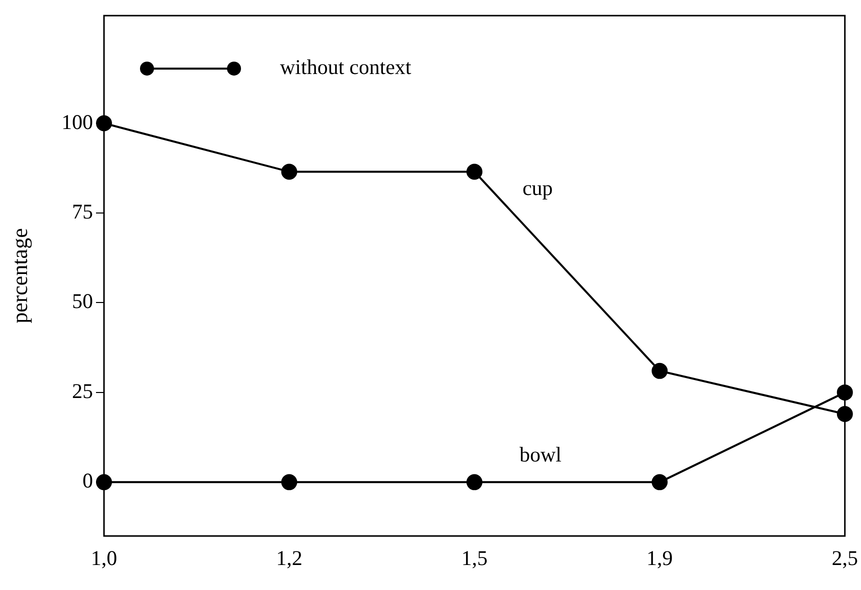 This screenshot has width=861, height=590. What do you see at coordinates (289, 558) in the screenshot?
I see `x-tick-label: 1,2` at bounding box center [289, 558].